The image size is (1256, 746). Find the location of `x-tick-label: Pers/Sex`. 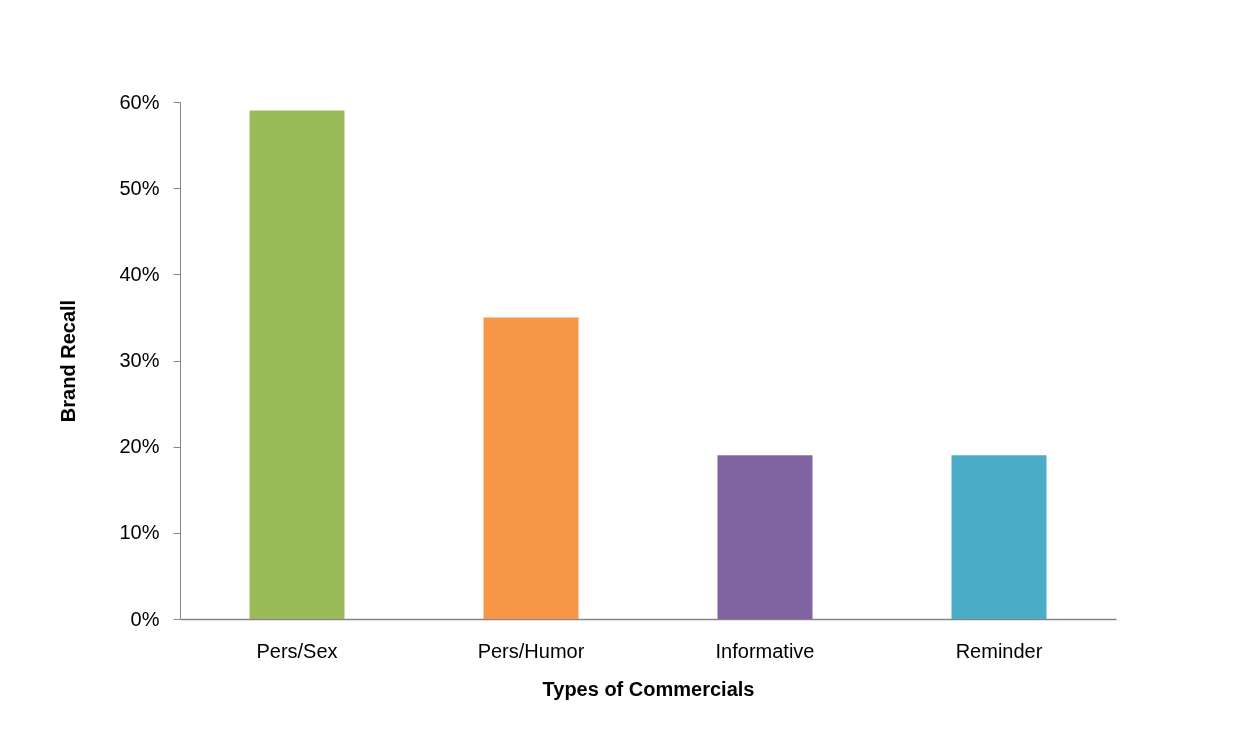

x-tick-label: Pers/Sex is located at coordinates (297, 650).